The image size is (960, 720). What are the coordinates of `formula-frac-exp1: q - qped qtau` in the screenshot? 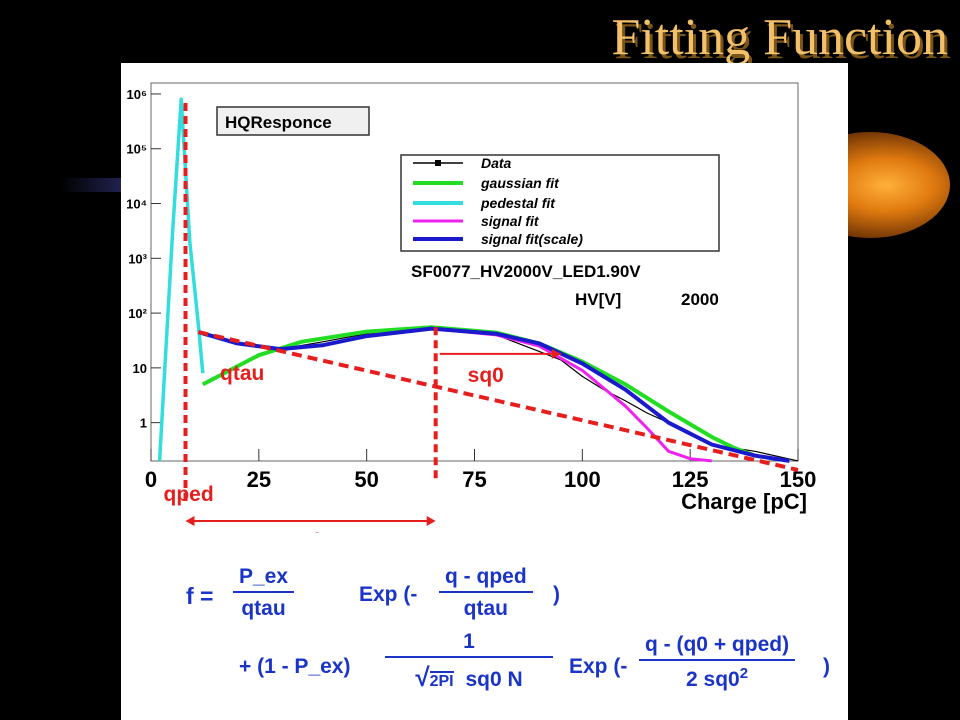 It's located at (486, 593).